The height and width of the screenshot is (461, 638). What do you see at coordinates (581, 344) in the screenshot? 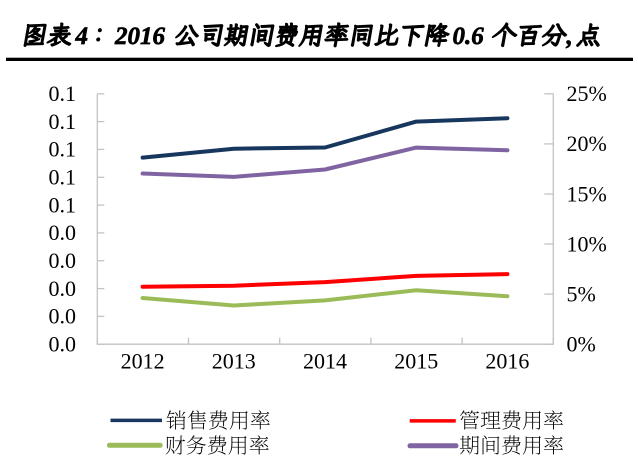
I see `svg-text: 0%` at bounding box center [581, 344].